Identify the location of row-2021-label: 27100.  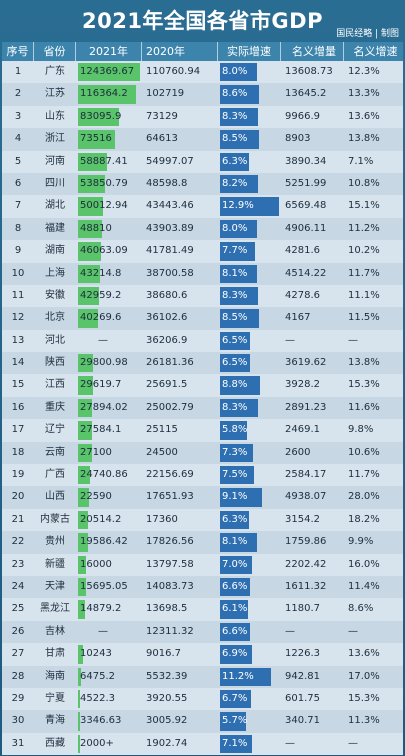
(96, 452).